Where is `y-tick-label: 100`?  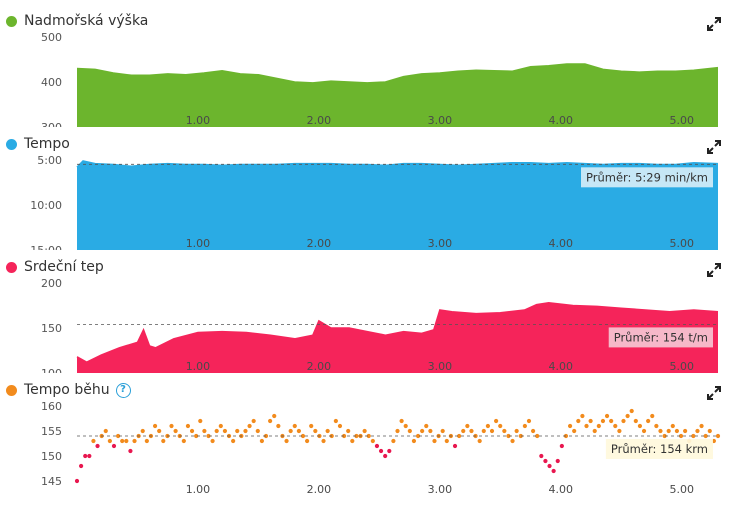 y-tick-label: 100 is located at coordinates (51, 370).